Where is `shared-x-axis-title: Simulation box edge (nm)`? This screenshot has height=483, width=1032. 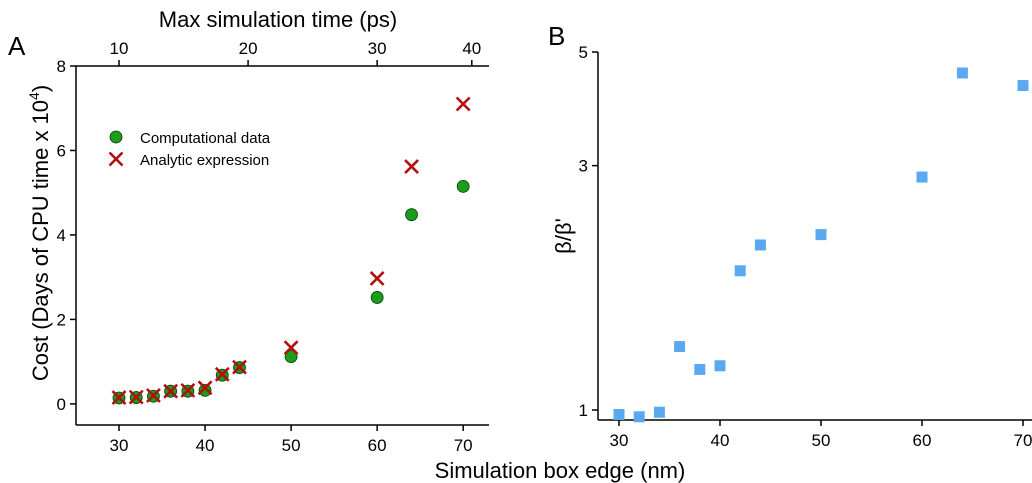
shared-x-axis-title: Simulation box edge (nm) is located at coordinates (560, 470).